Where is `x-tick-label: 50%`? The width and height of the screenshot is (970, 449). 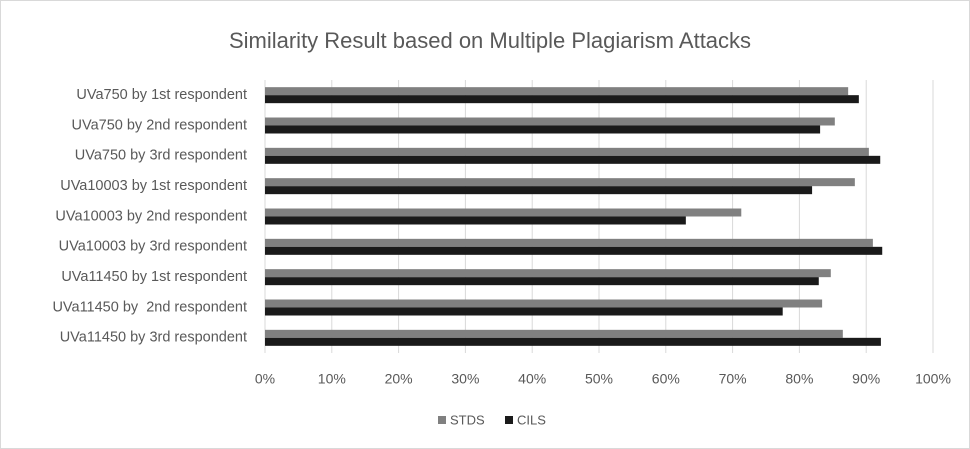
x-tick-label: 50% is located at coordinates (599, 379).